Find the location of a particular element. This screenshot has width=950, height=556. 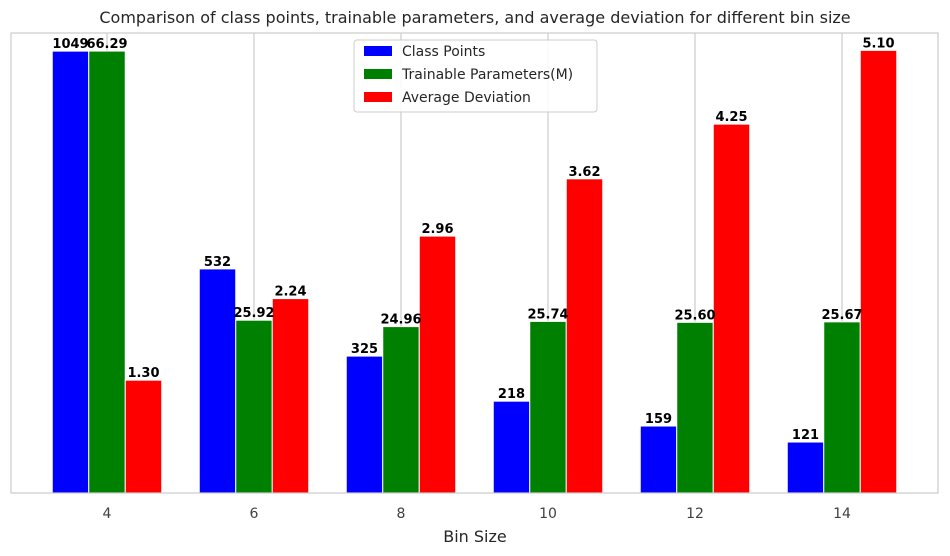

data-label-trainable-parameters-m-10: 25.74 is located at coordinates (547, 314).